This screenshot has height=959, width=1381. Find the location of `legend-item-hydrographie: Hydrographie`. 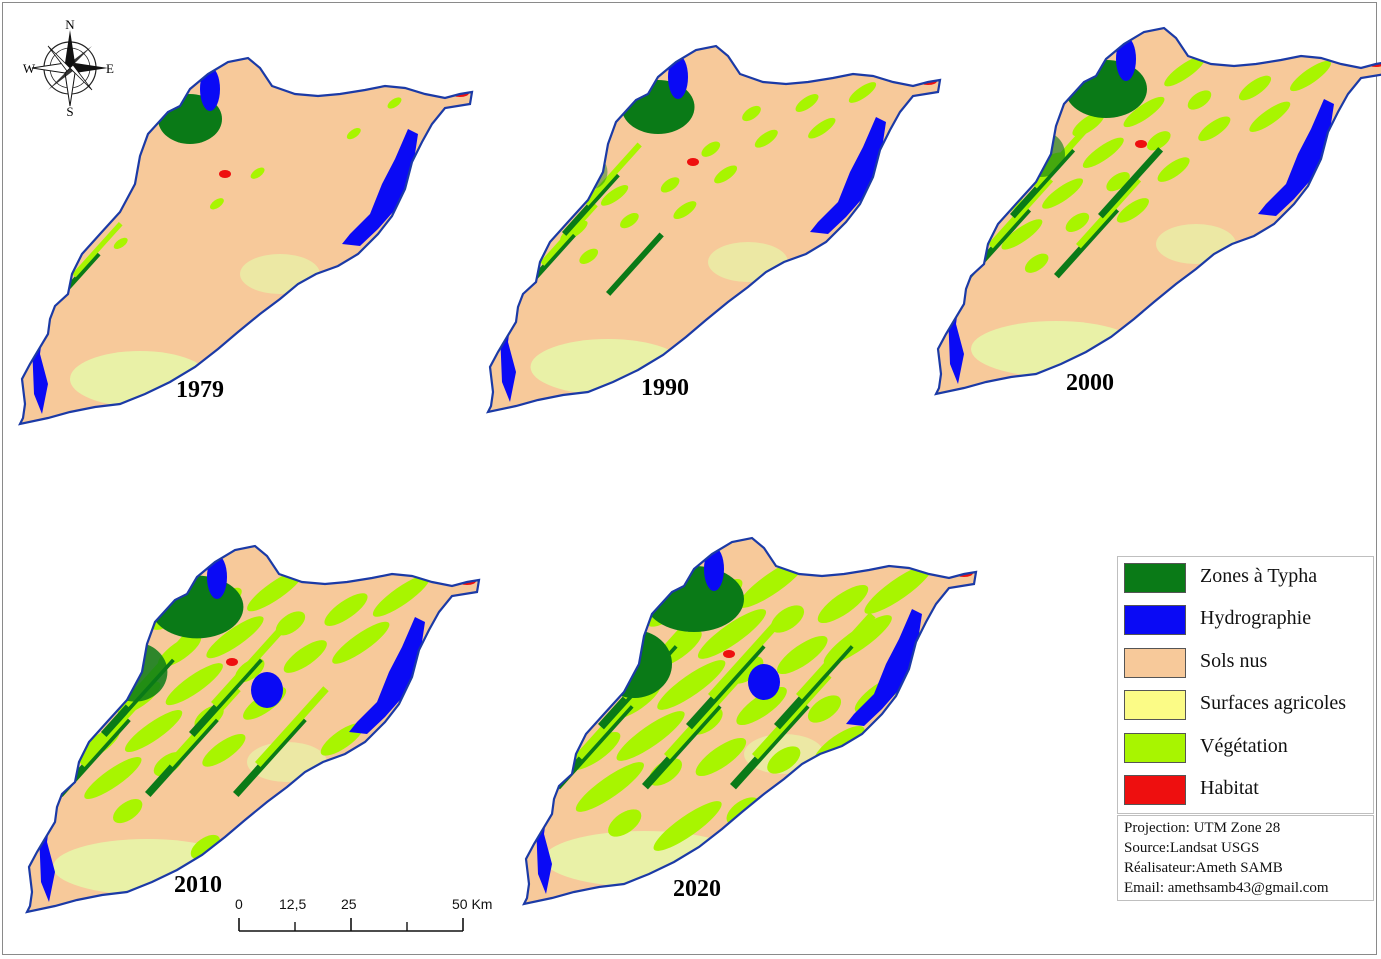

legend-item-hydrographie: Hydrographie is located at coordinates (1249, 622).